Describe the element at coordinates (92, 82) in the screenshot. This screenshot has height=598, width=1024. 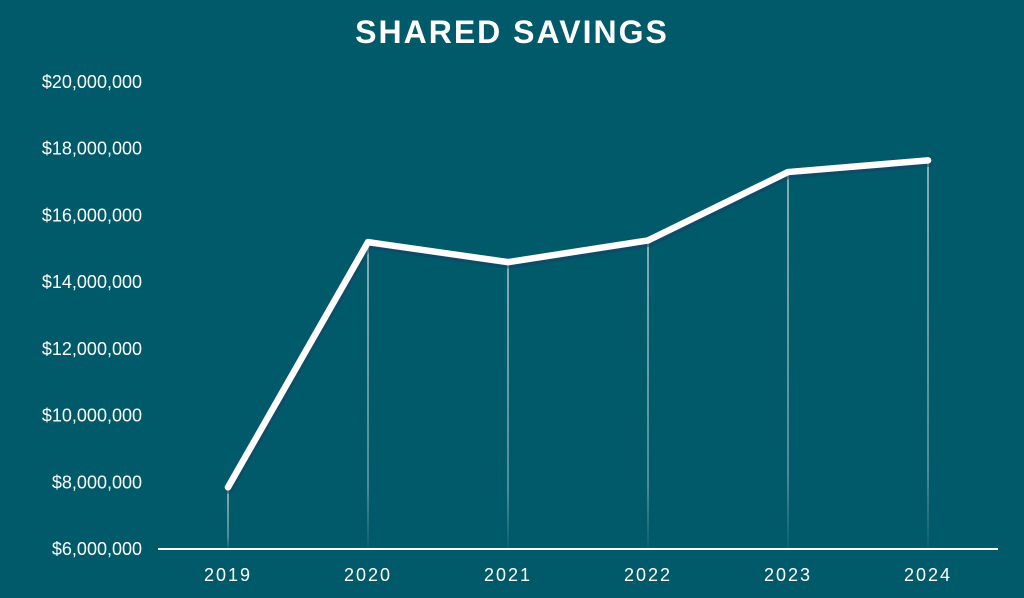
I see `y-tick-label: $20,000,000` at that location.